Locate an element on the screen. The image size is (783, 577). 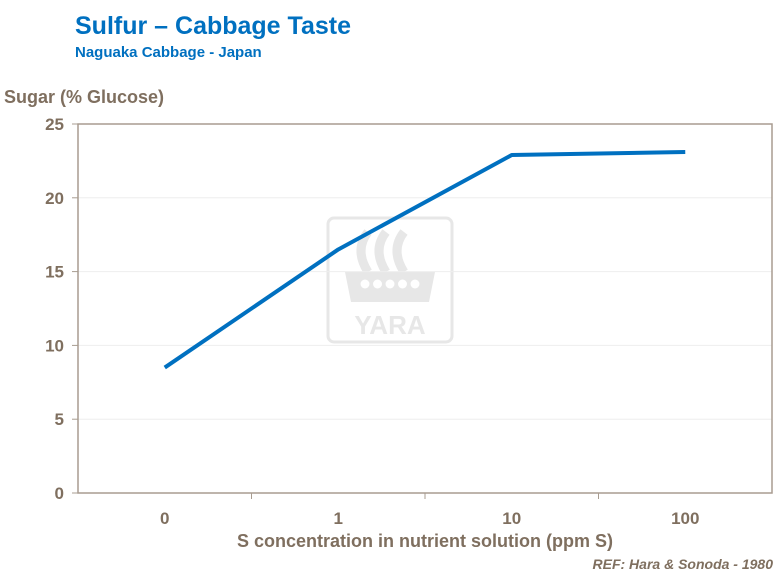
x-tick-label: 0 is located at coordinates (164, 518).